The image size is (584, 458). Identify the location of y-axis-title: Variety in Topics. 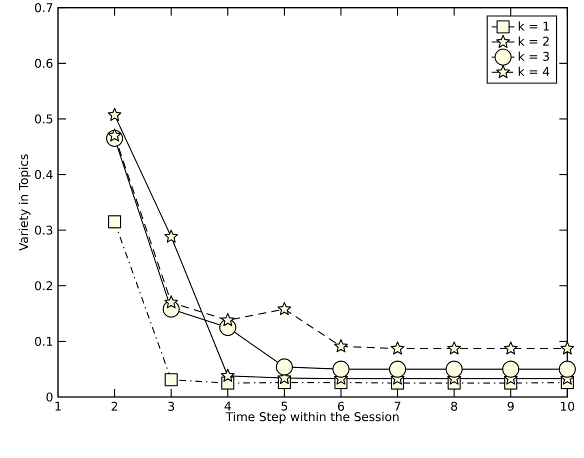
(24, 202).